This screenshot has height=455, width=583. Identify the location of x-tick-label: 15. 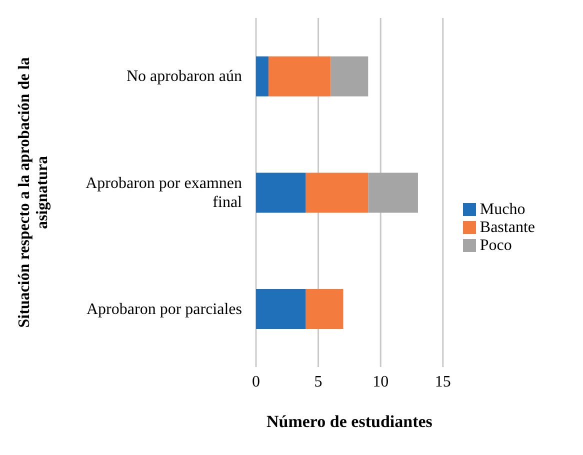
(442, 381).